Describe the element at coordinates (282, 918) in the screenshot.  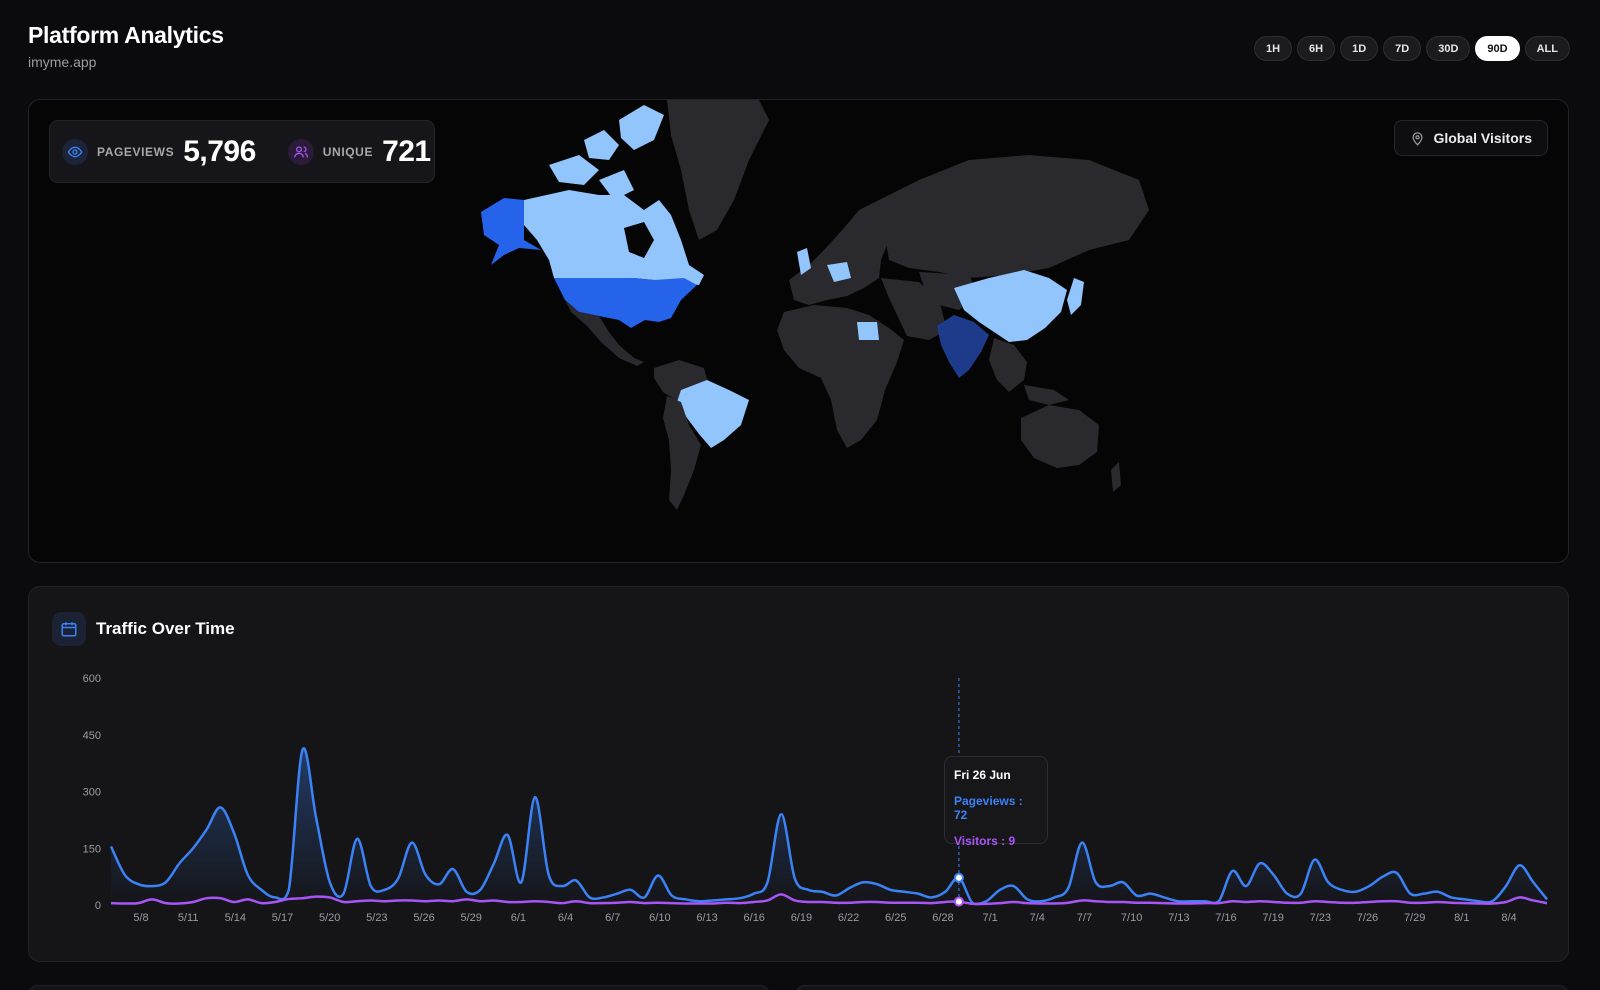
I see `x-tick-label: 5/17` at that location.